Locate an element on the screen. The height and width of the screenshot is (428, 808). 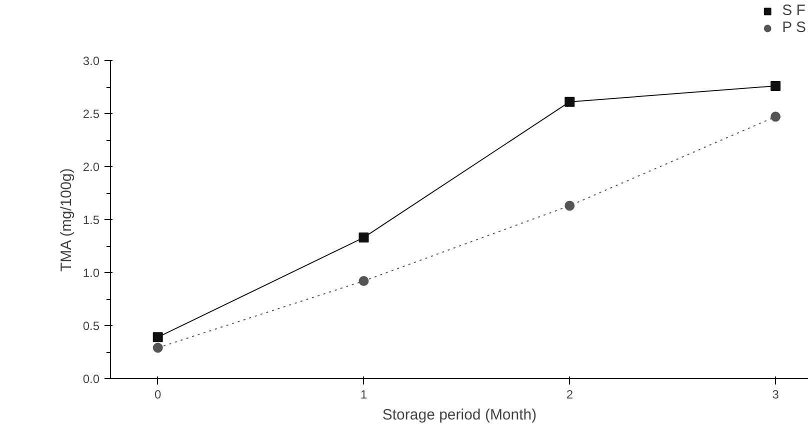
y-axis-title: TMA (mg/100g) is located at coordinates (66, 220).